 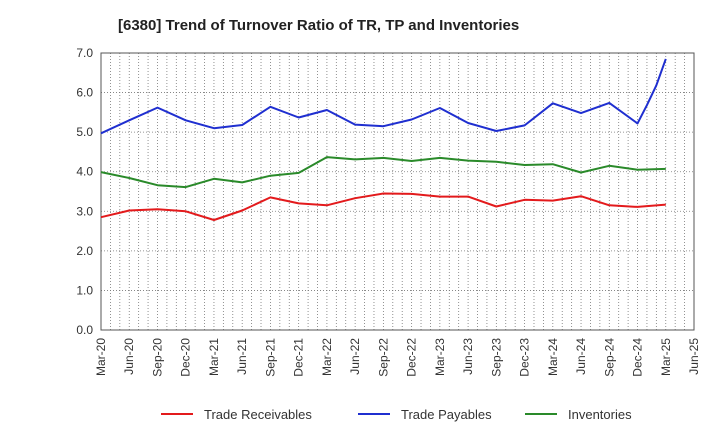 What do you see at coordinates (84, 53) in the screenshot?
I see `y-tick-label: 7.0` at bounding box center [84, 53].